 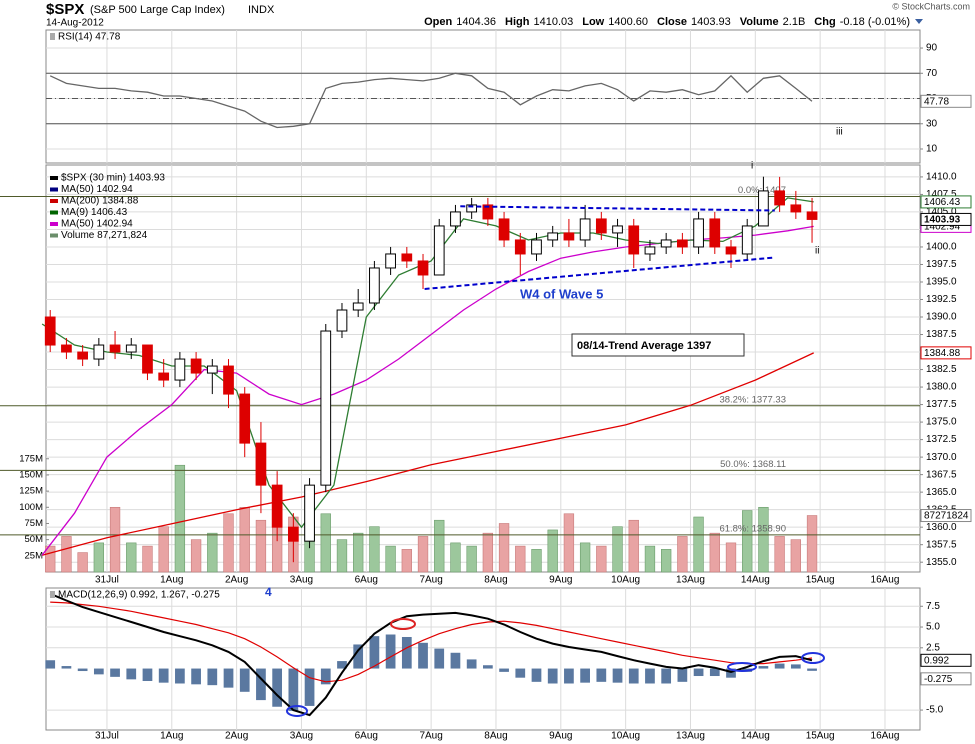 What do you see at coordinates (104, 235) in the screenshot?
I see `legend-label: Volume 87,271,824` at bounding box center [104, 235].